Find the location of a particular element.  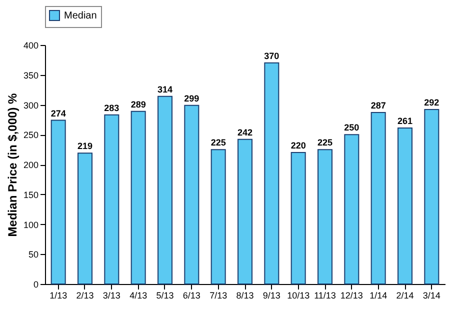

x-tick-label: 5/13 is located at coordinates (165, 295).